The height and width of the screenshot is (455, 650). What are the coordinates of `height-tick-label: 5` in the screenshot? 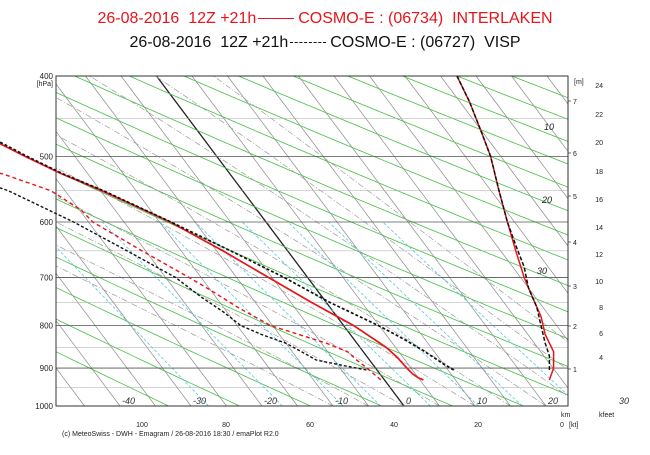 It's located at (575, 197).